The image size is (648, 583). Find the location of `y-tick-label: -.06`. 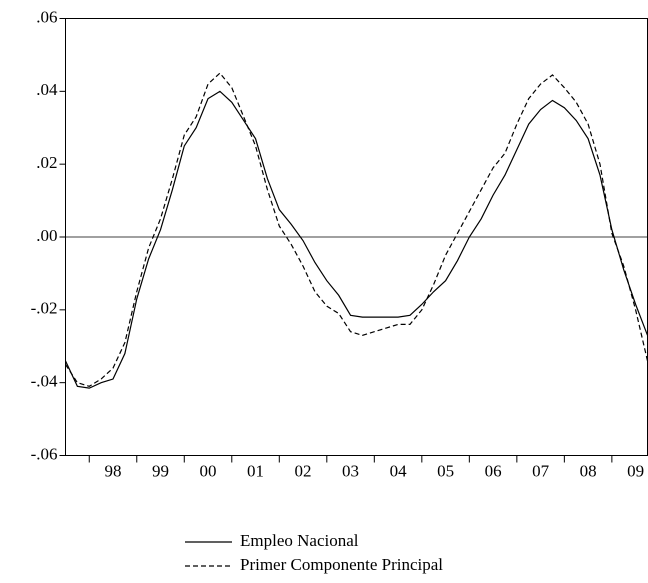

y-tick-label: -.06 is located at coordinates (44, 453).